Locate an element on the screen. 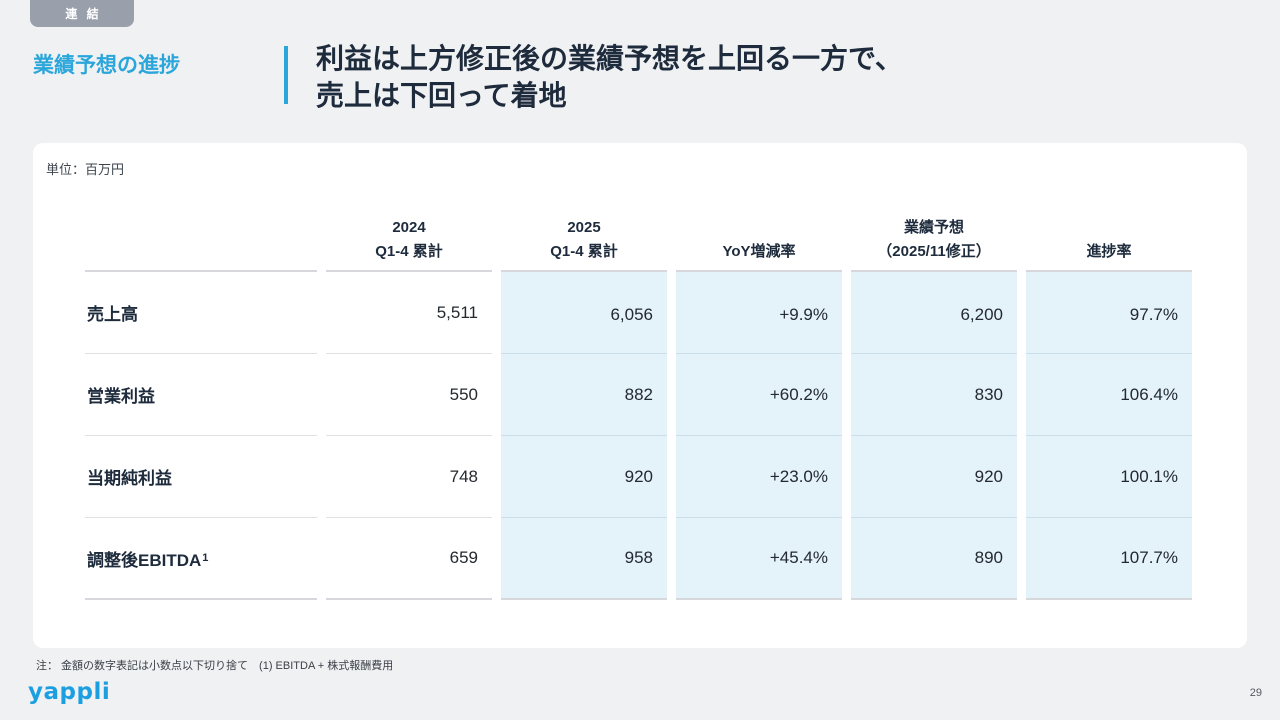 This screenshot has height=720, width=1280. table-cell: 958 is located at coordinates (584, 559).